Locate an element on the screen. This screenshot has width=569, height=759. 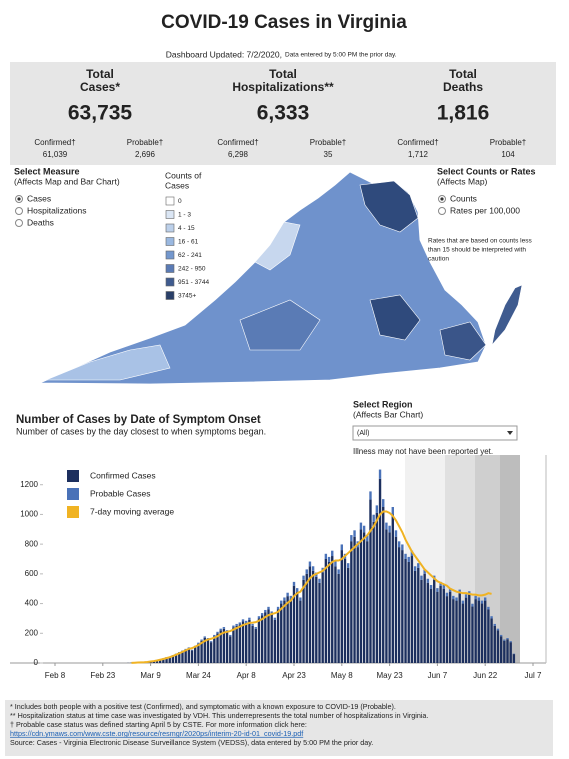
radio-label: Cases is located at coordinates (39, 198).